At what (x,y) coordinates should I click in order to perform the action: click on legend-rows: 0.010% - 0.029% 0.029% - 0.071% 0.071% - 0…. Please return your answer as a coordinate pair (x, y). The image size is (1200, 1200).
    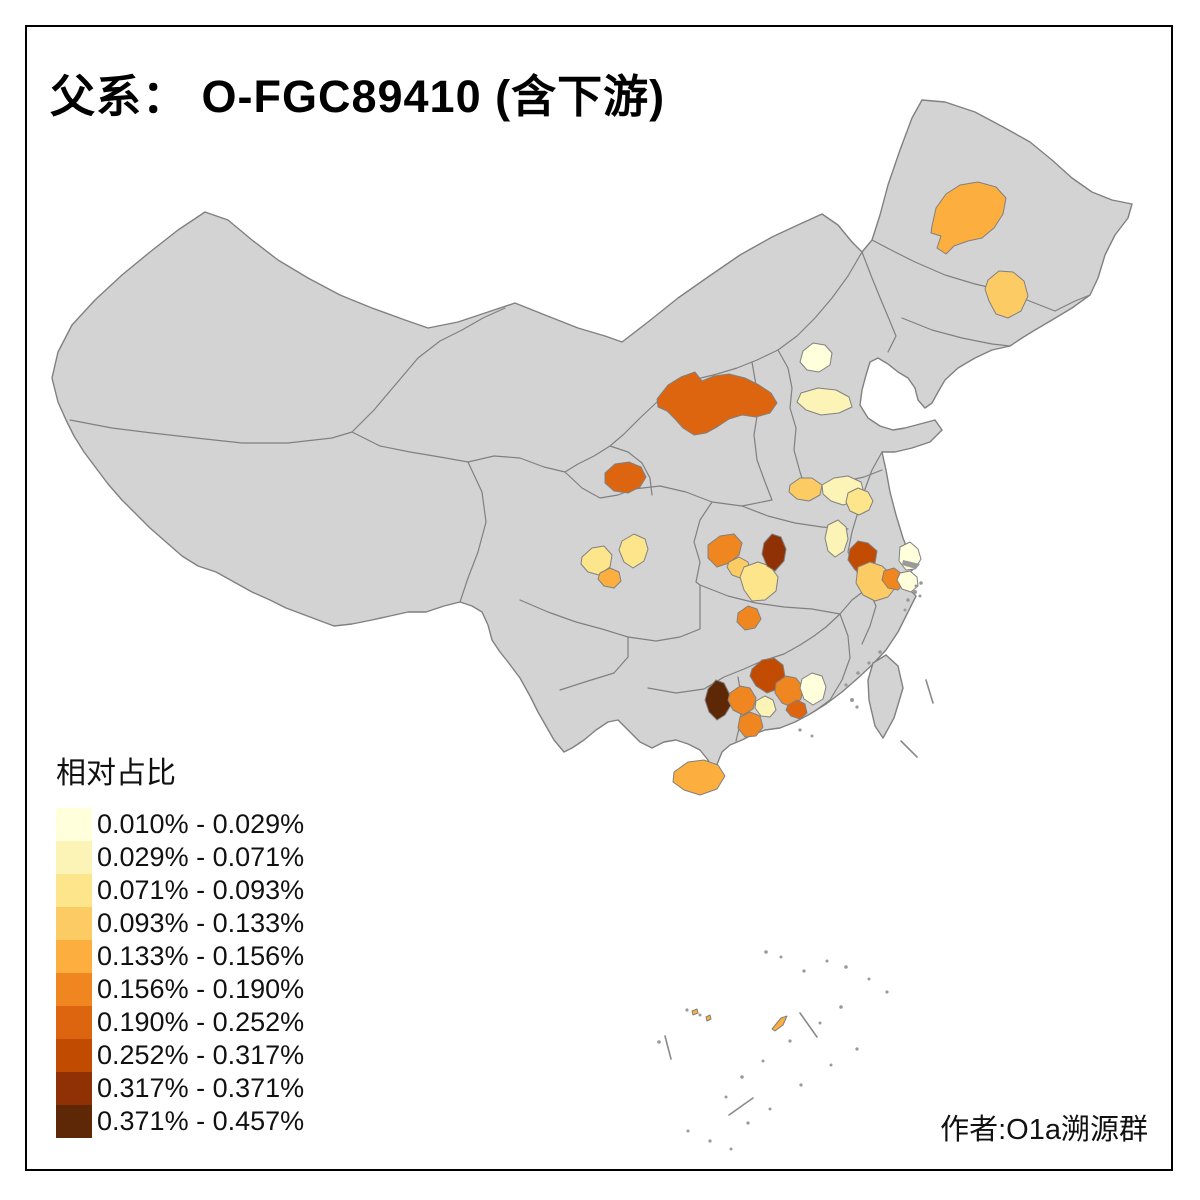
    Looking at the image, I should click on (180, 973).